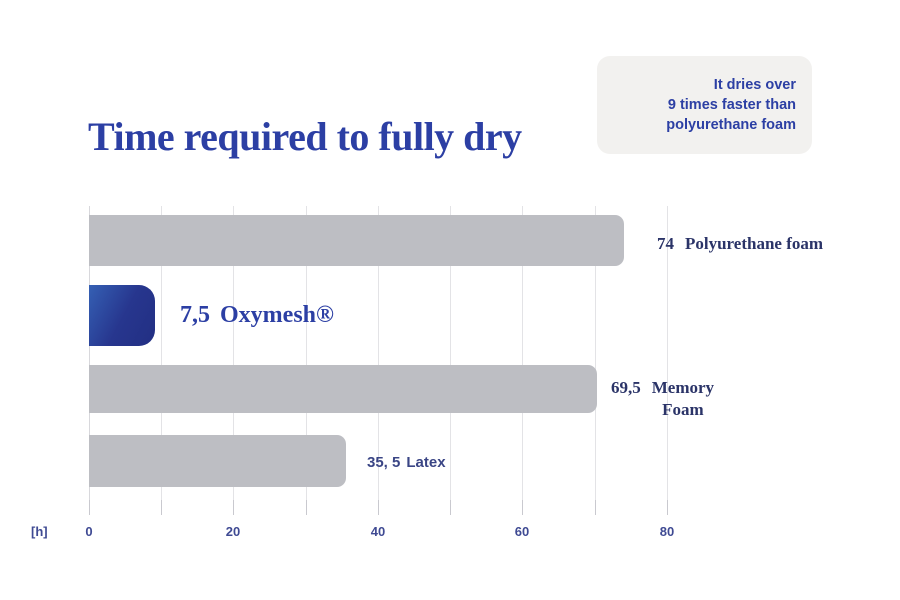 Image resolution: width=900 pixels, height=600 pixels. What do you see at coordinates (343, 389) in the screenshot?
I see `bar-memory-foam` at bounding box center [343, 389].